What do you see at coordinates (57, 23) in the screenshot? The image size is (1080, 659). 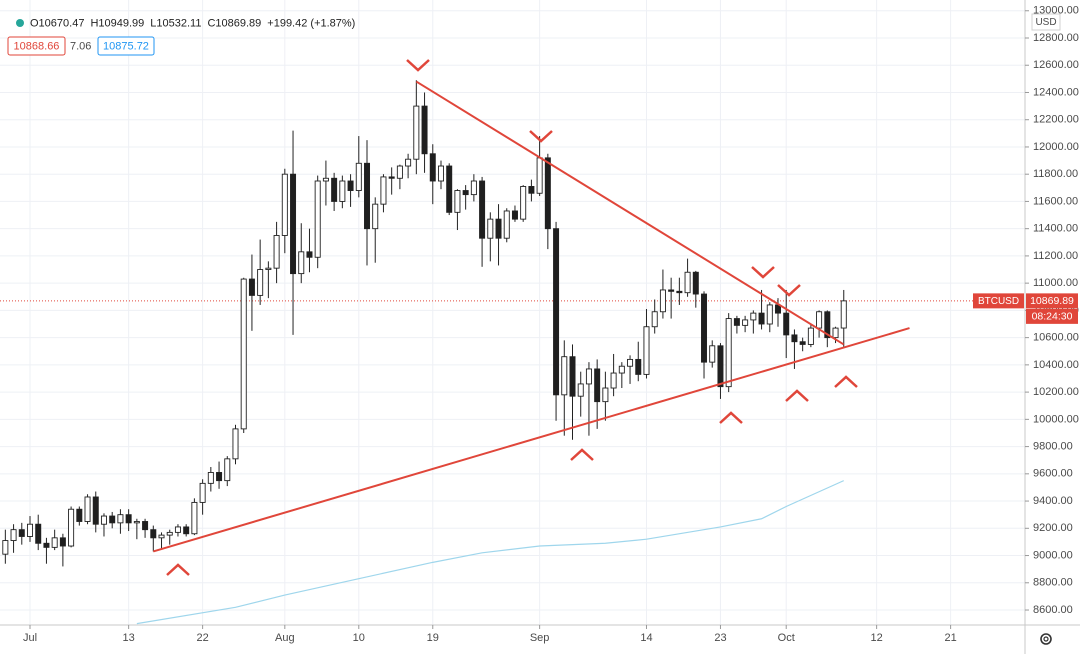 I see `legend-value: O10670.47` at bounding box center [57, 23].